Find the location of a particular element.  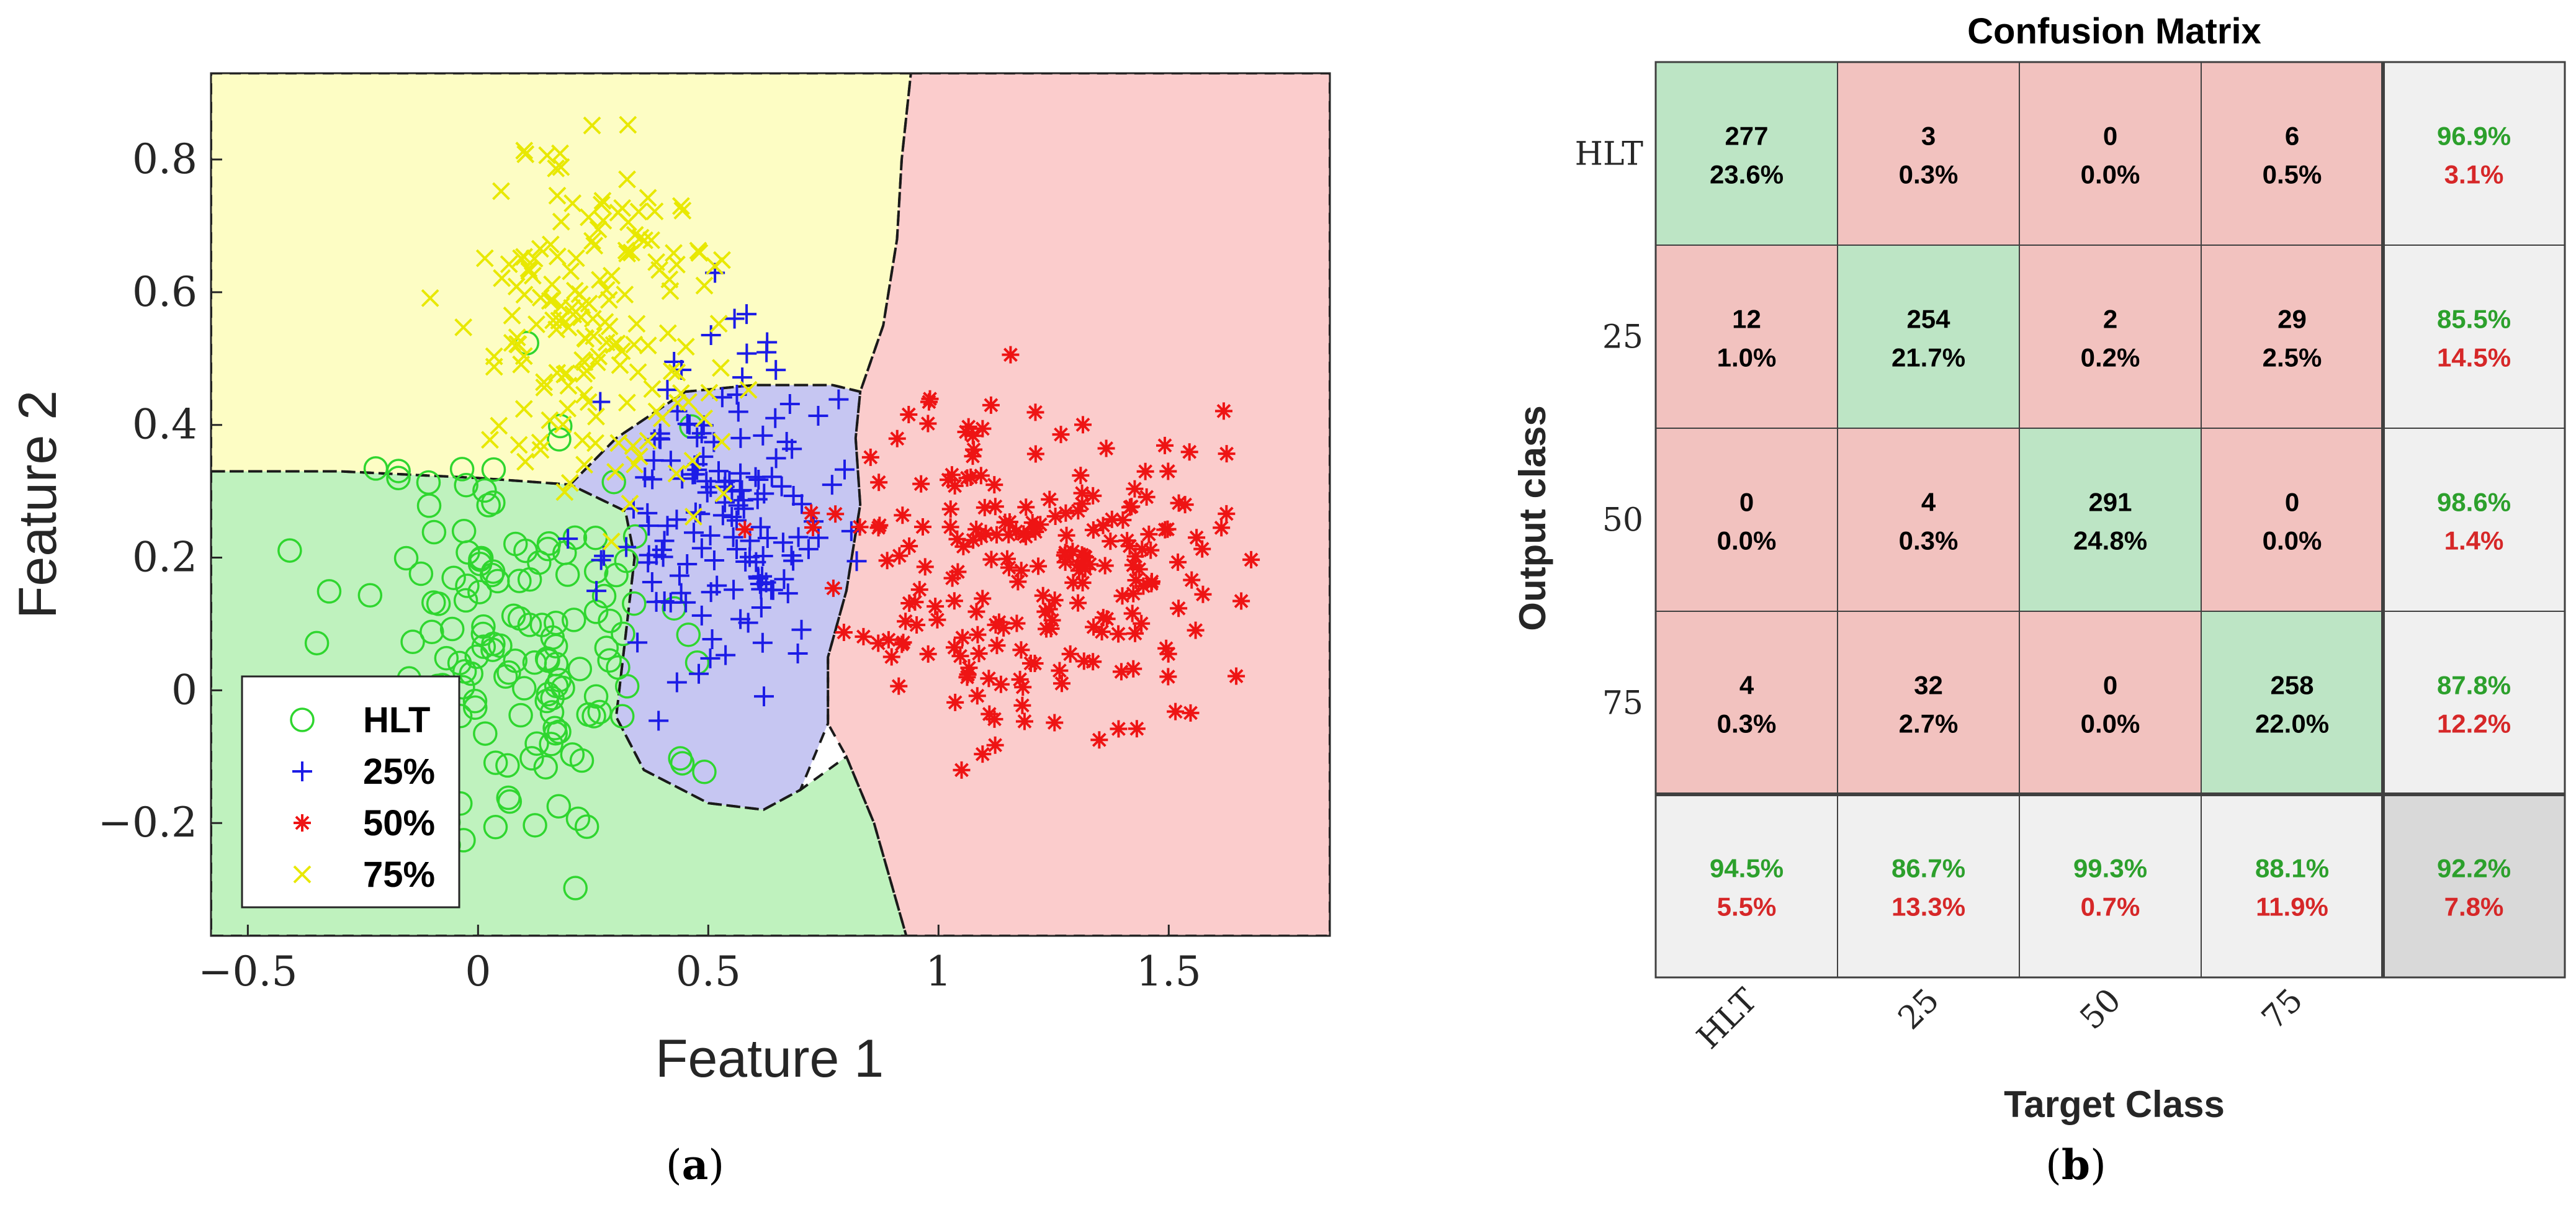

panel-a-letter: a is located at coordinates (695, 1165).